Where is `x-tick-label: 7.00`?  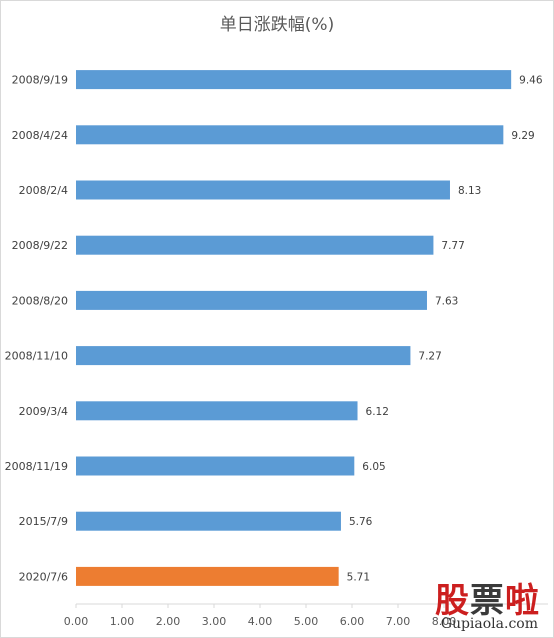 x-tick-label: 7.00 is located at coordinates (398, 621).